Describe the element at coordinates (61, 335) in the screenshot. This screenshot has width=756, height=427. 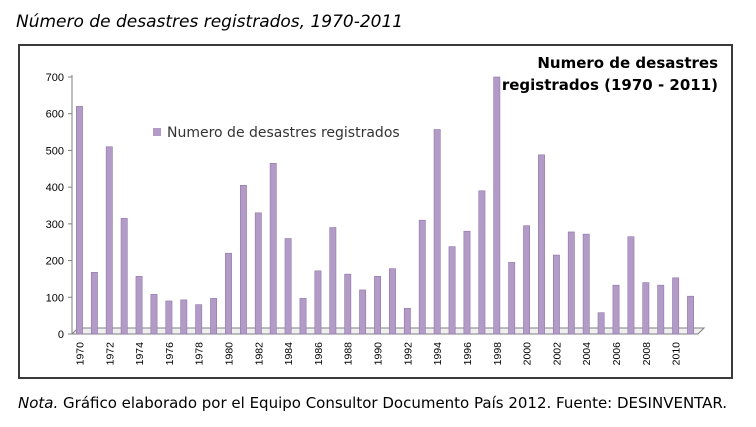
I see `y-tick-label: 0` at that location.